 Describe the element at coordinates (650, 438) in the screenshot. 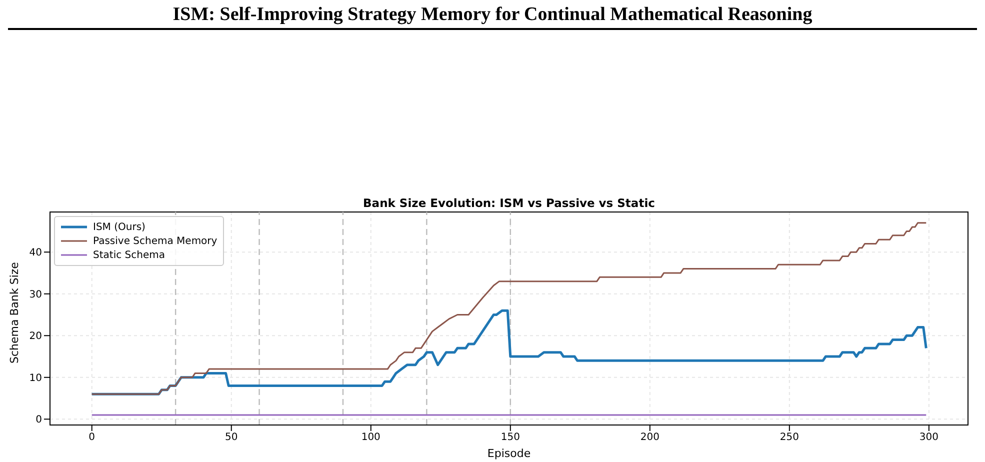

I see `x-tick-label: 200` at that location.